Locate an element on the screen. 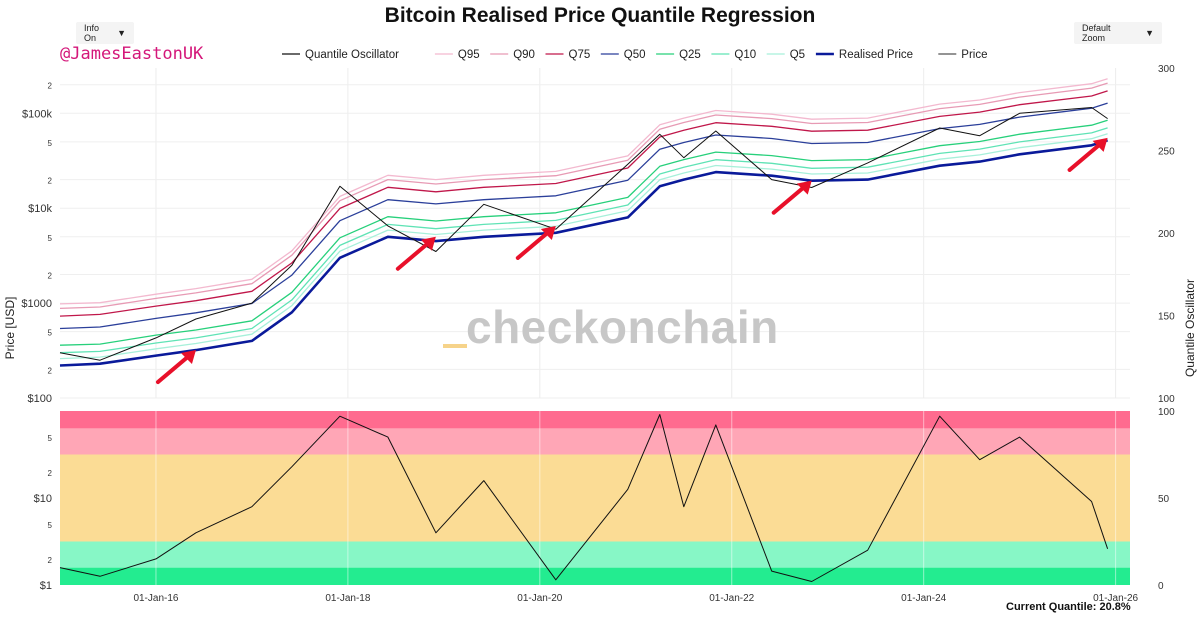  watermark-text: checkonchain is located at coordinates (622, 327).